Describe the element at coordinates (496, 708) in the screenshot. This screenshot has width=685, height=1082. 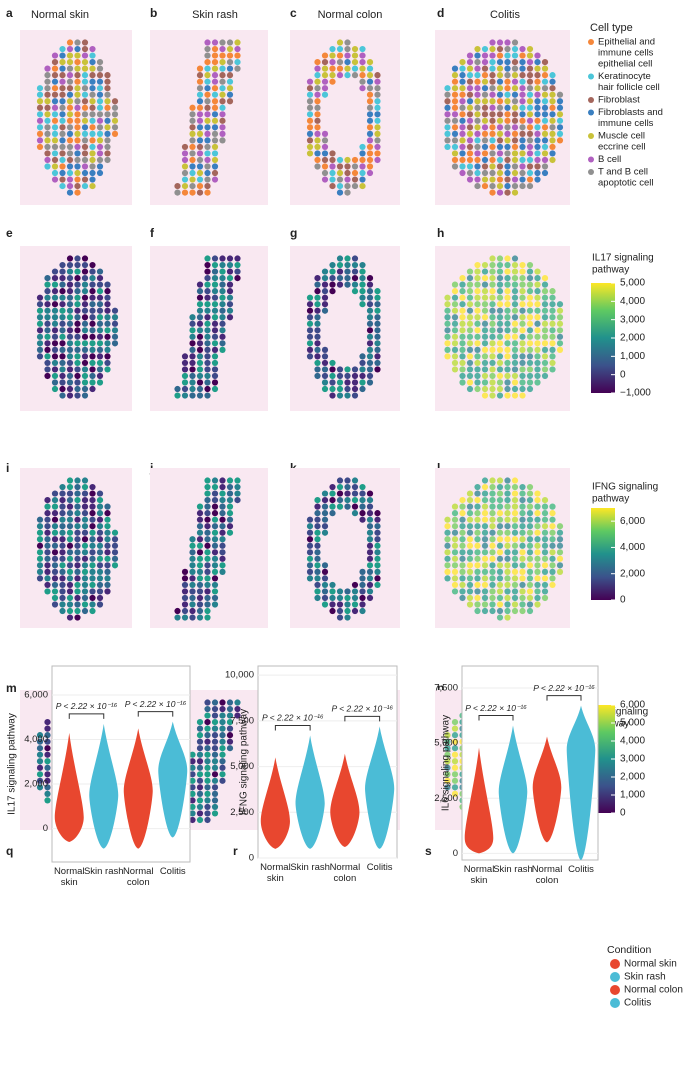
I see `p-value: P < 2.22 × 10⁻¹⁶` at that location.